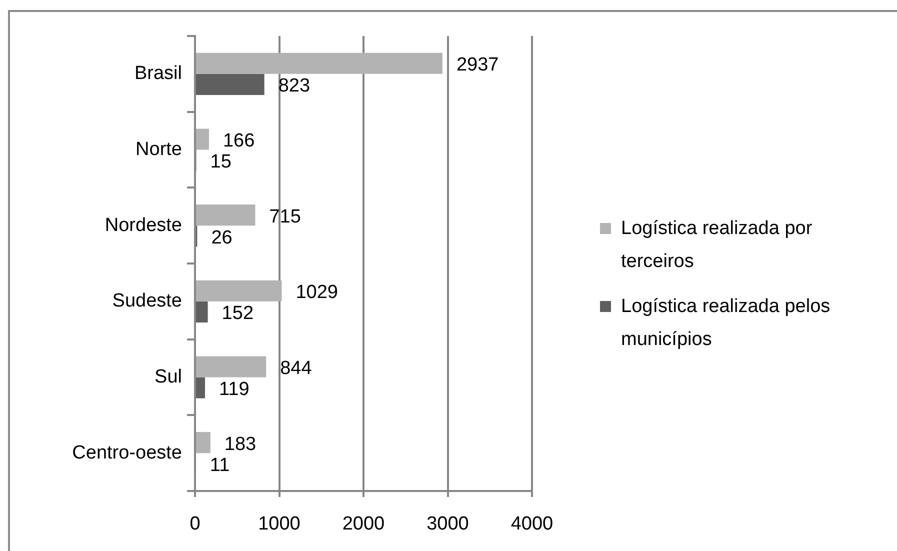  Describe the element at coordinates (240, 444) in the screenshot. I see `data-label: 183` at that location.